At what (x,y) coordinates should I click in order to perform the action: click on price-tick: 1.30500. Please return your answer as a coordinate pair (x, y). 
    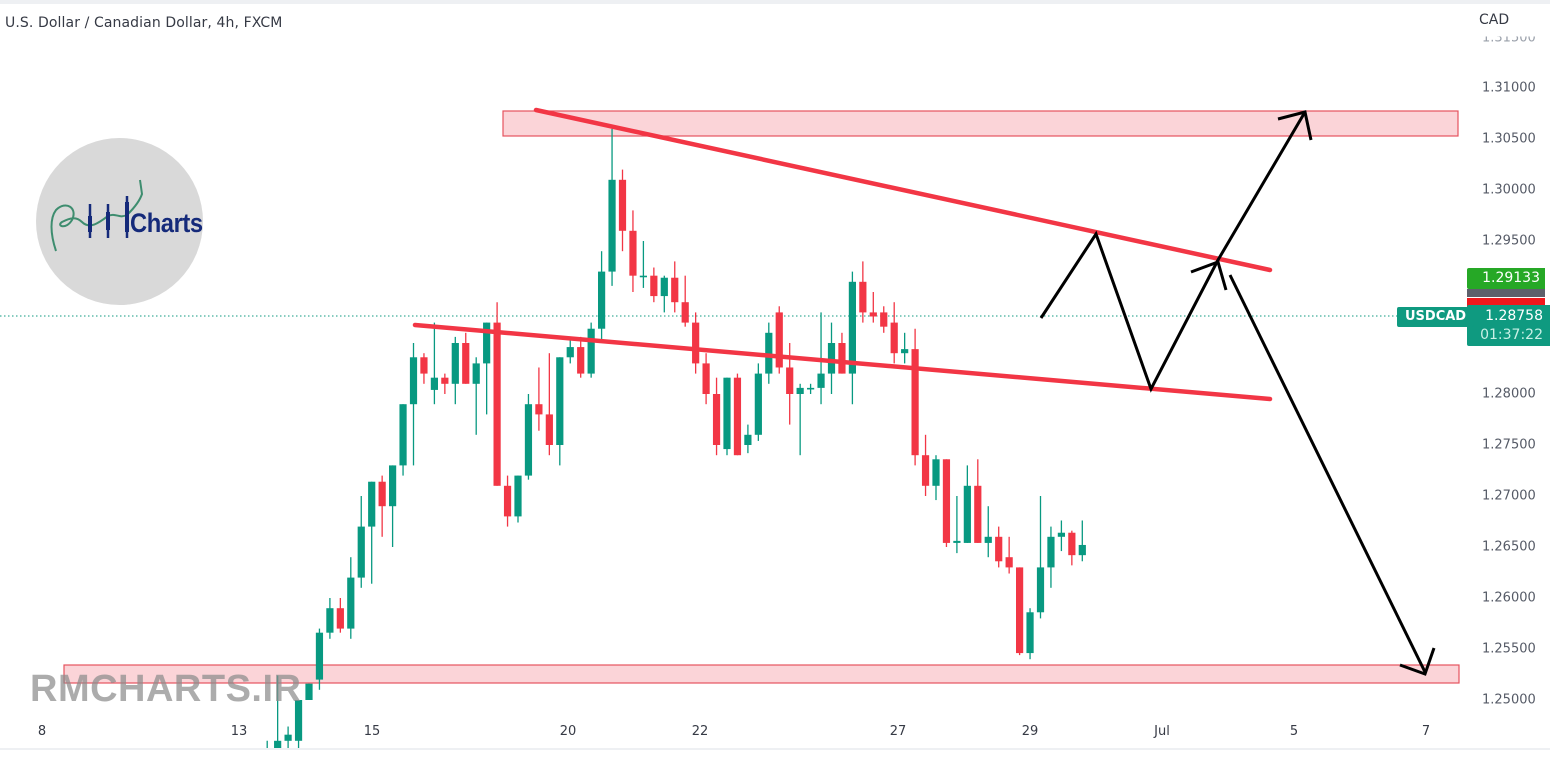
    Looking at the image, I should click on (1509, 139).